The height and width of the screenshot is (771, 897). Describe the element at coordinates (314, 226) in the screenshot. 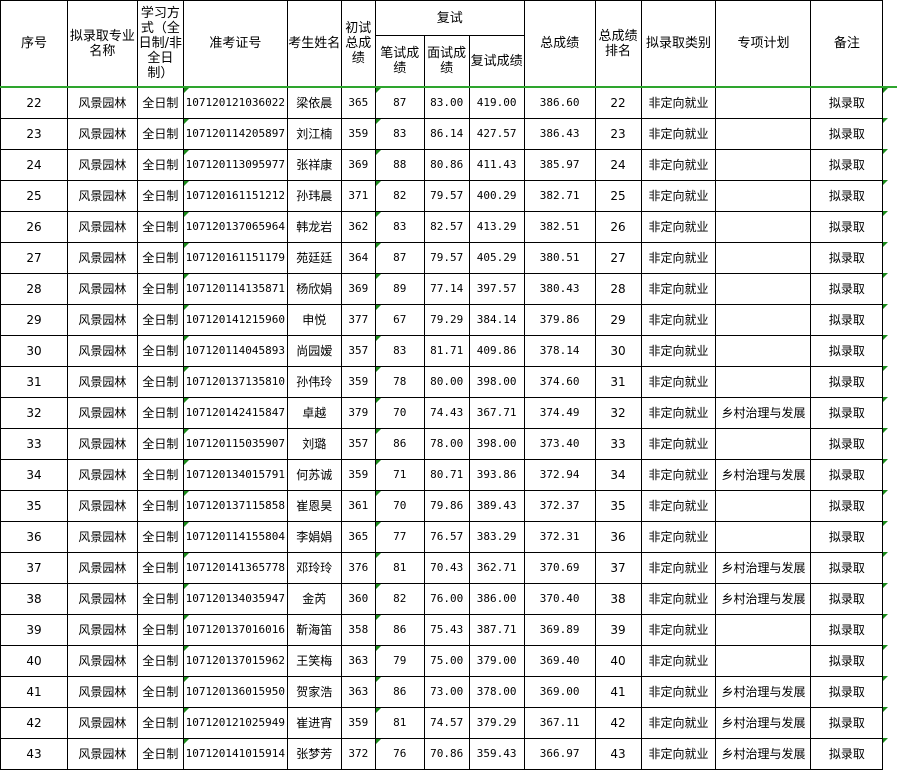

I see `cell-name: 韩龙岩` at that location.